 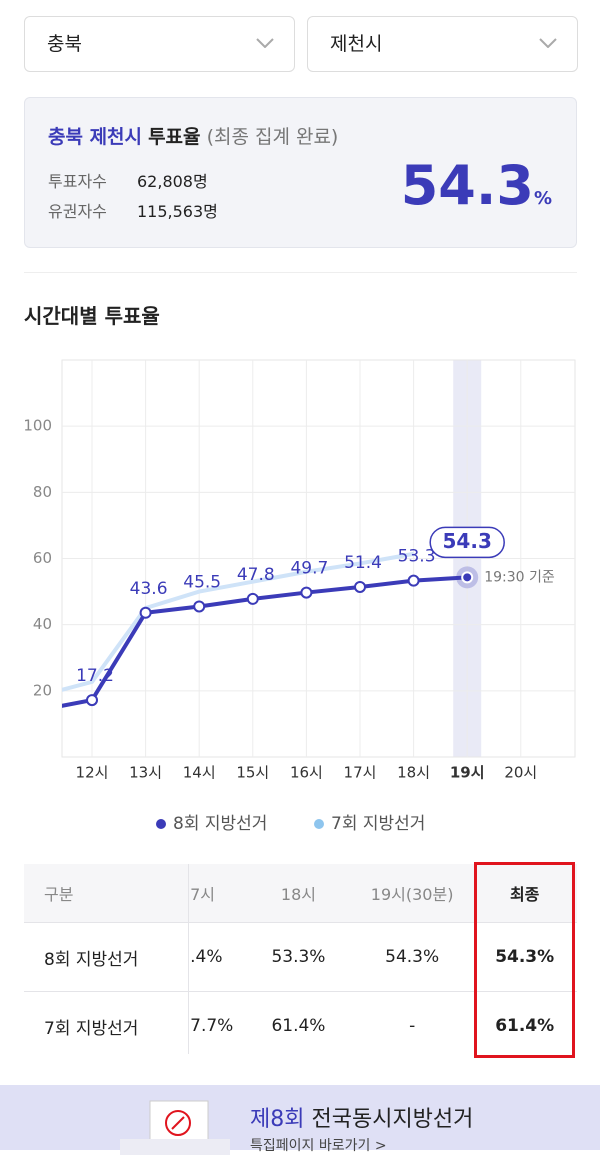 I want to click on callout-label: 54.3, so click(x=467, y=541).